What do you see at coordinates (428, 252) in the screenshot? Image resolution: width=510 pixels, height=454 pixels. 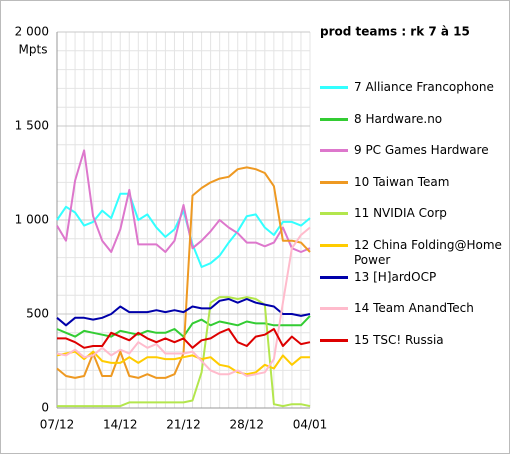 I see `legend-label: 12 China Folding@Home Power` at bounding box center [428, 252].